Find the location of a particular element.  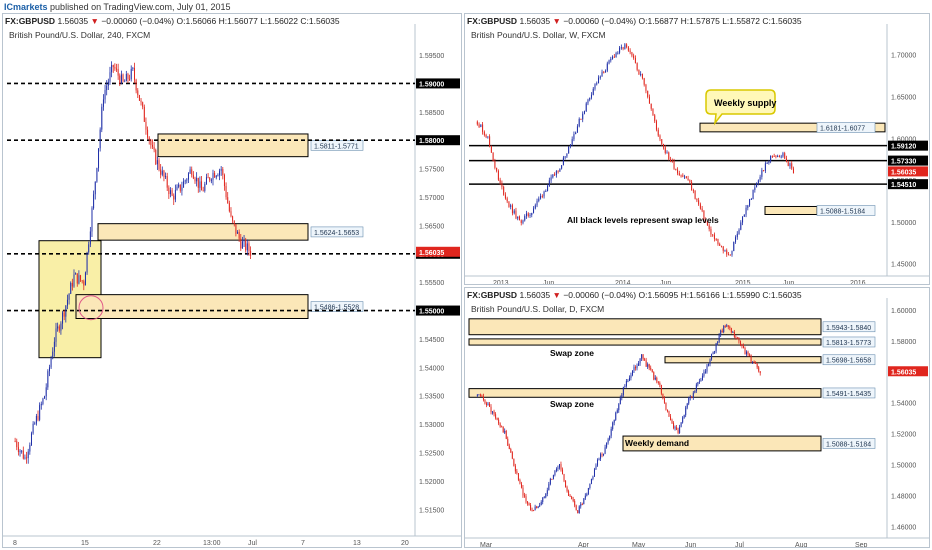

y-tick-label: 1.57500 is located at coordinates (431, 170).